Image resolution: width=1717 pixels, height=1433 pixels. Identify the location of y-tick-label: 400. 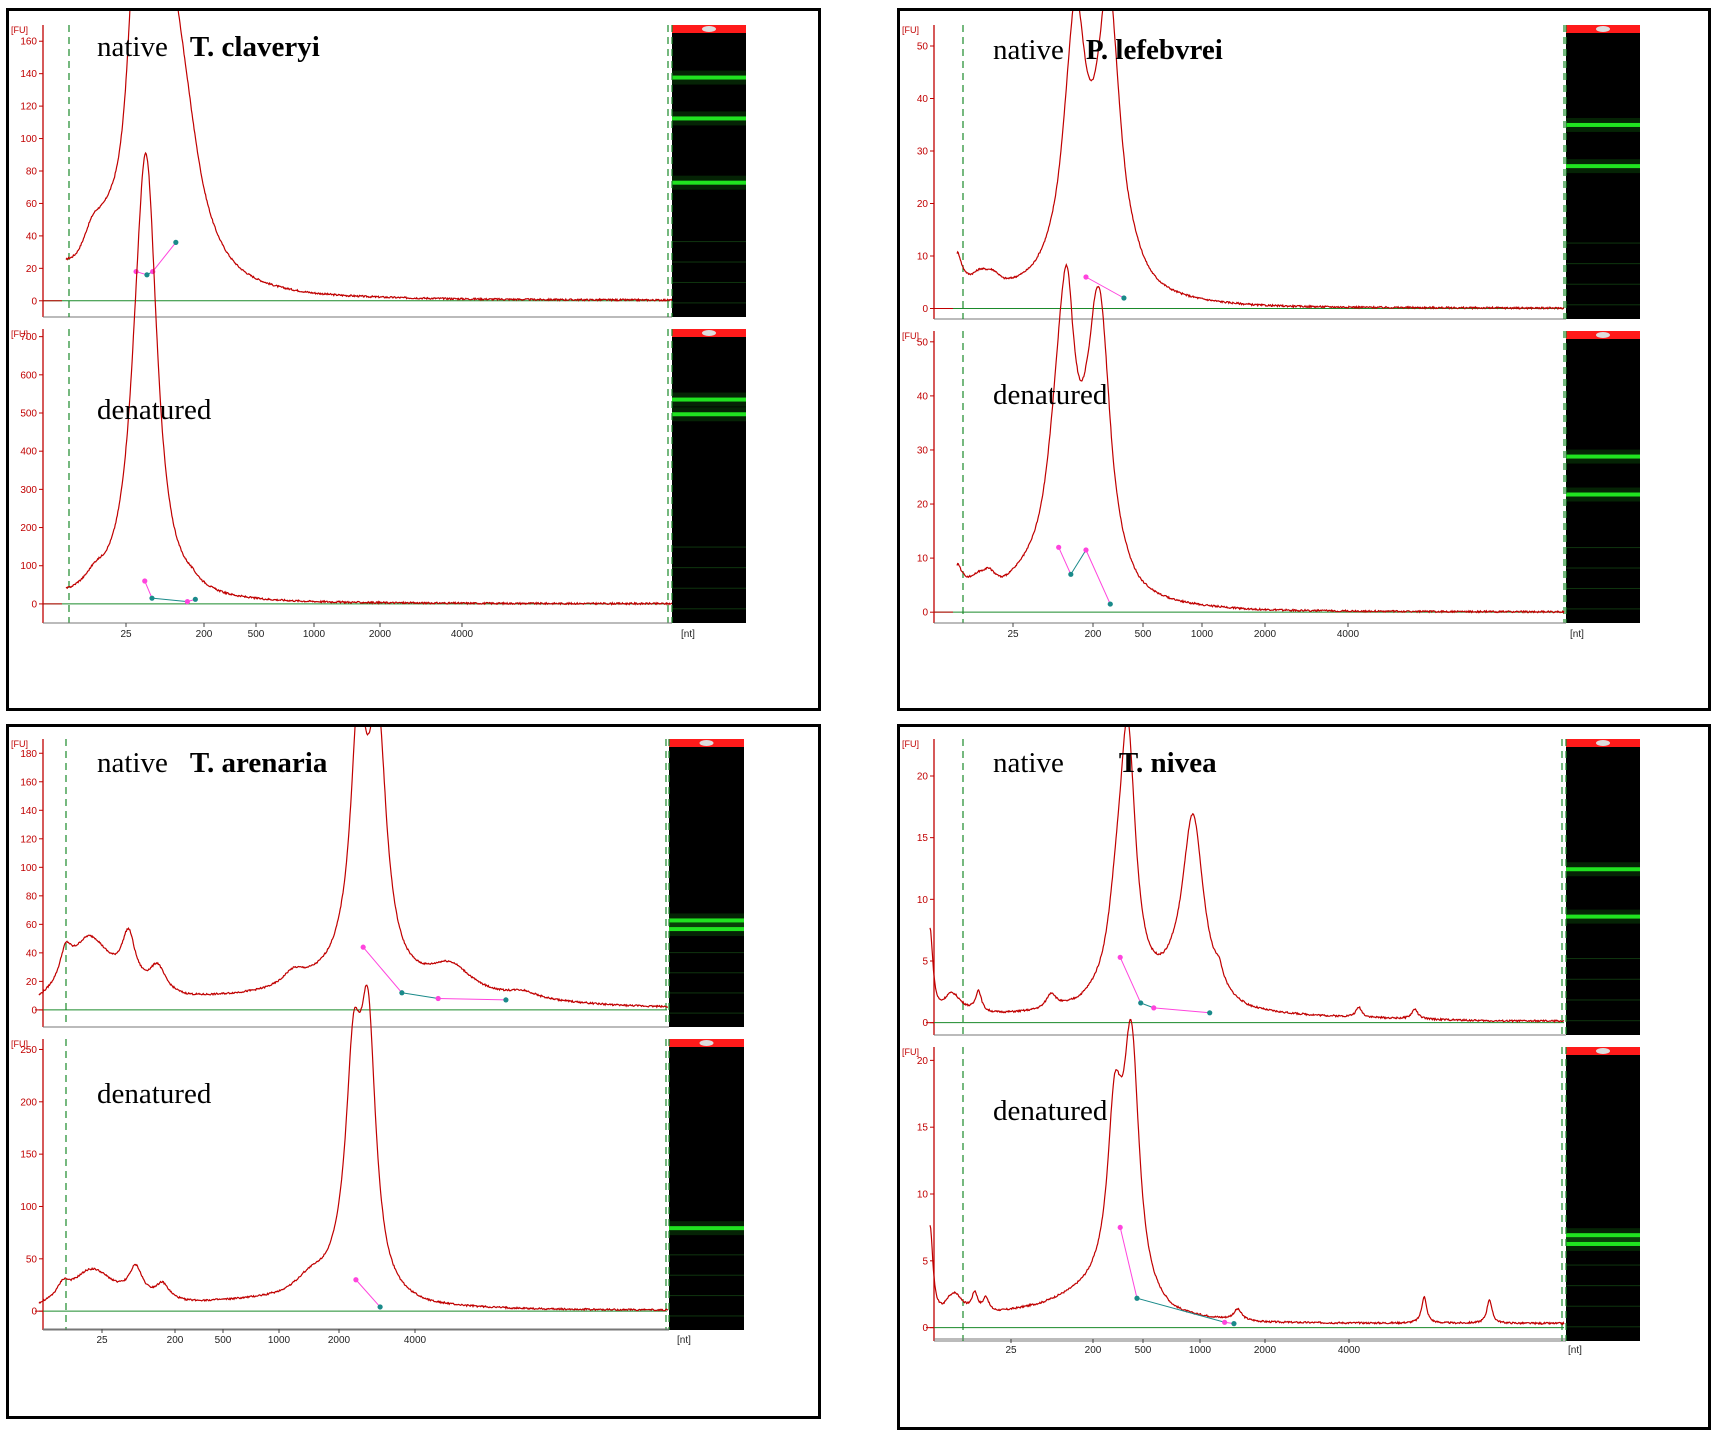
(28, 452).